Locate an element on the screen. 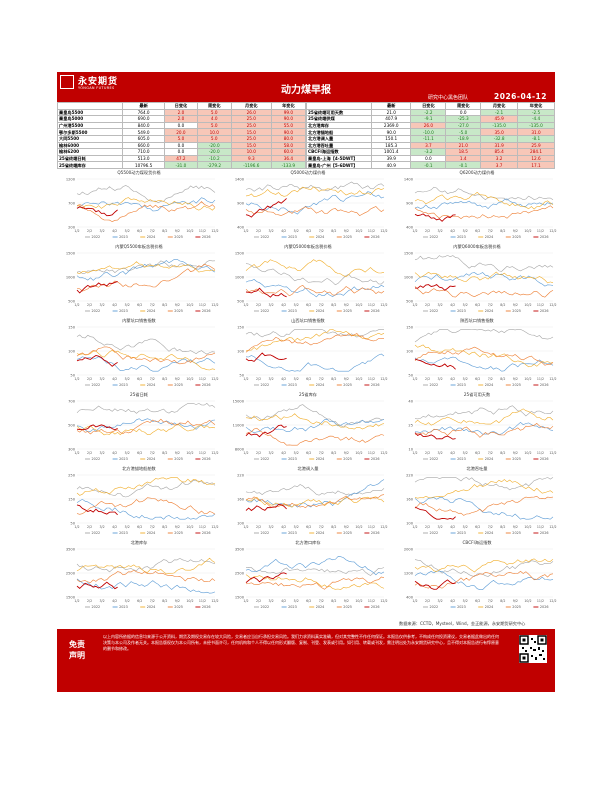  y-tick-label: 100 is located at coordinates (410, 523).